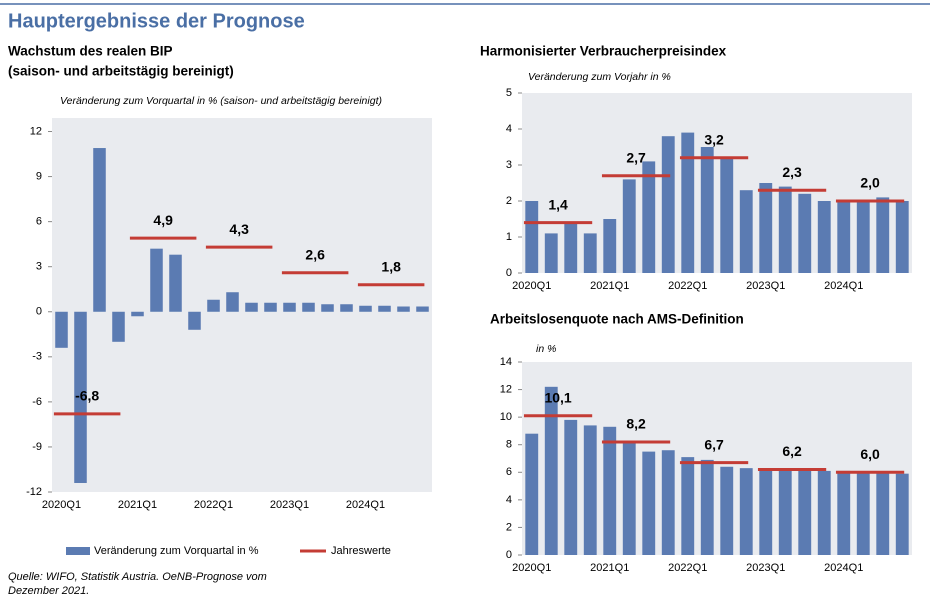 Image resolution: width=930 pixels, height=608 pixels. What do you see at coordinates (714, 444) in the screenshot?
I see `annual-label: 6,7` at bounding box center [714, 444].